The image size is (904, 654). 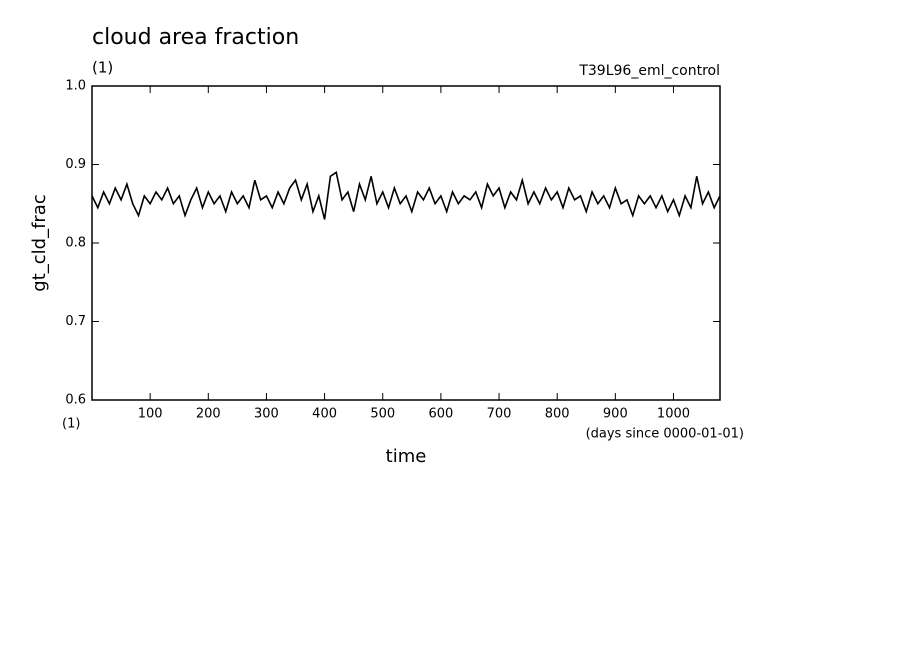 I want to click on x-units: (days since 0000-01-01), so click(x=665, y=434).